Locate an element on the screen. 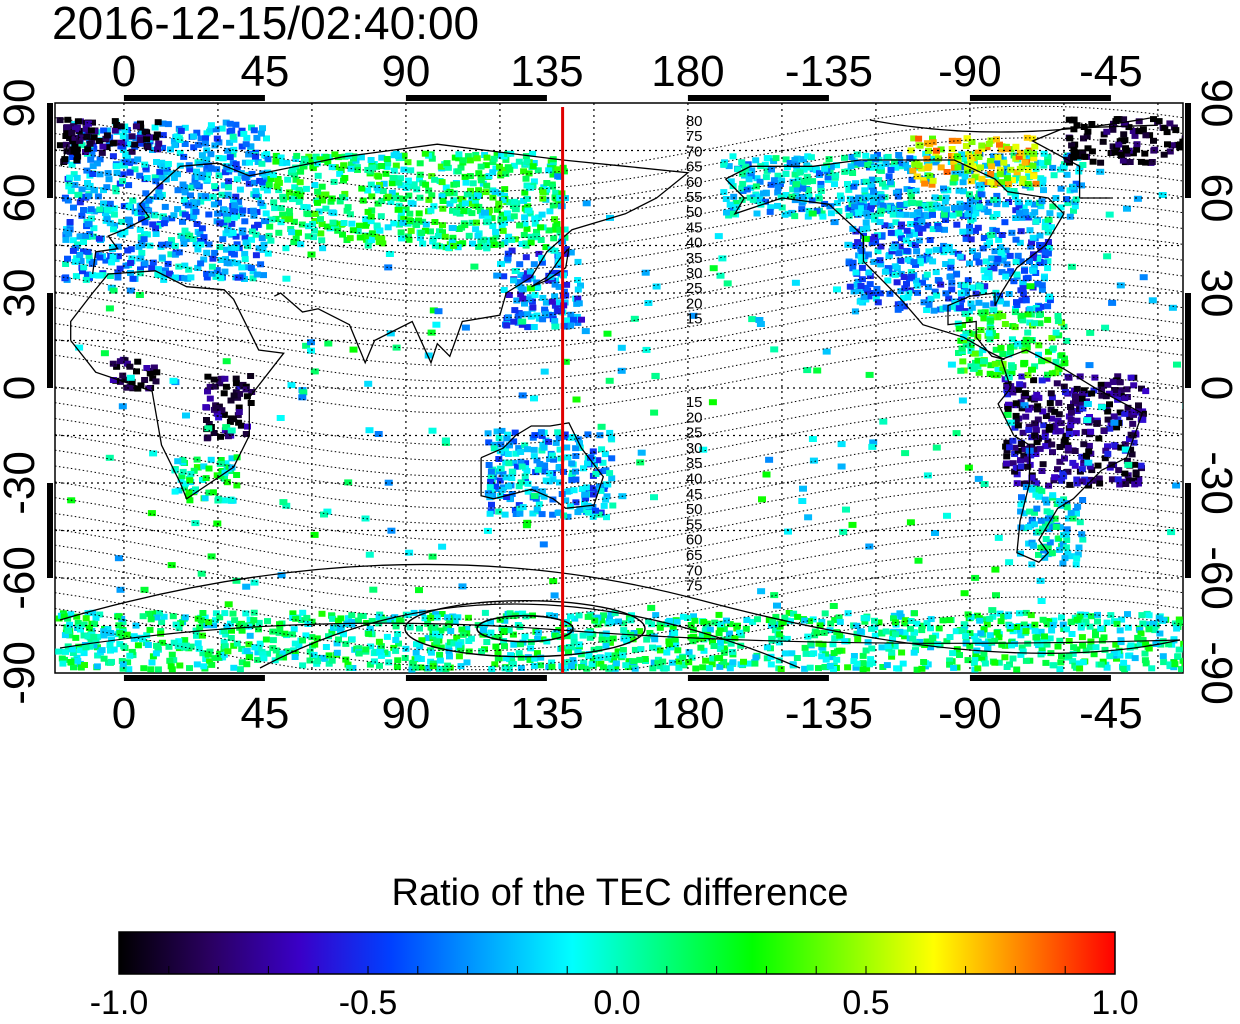 The image size is (1240, 1024). right-axis-tick-label: -60 is located at coordinates (1216, 578).